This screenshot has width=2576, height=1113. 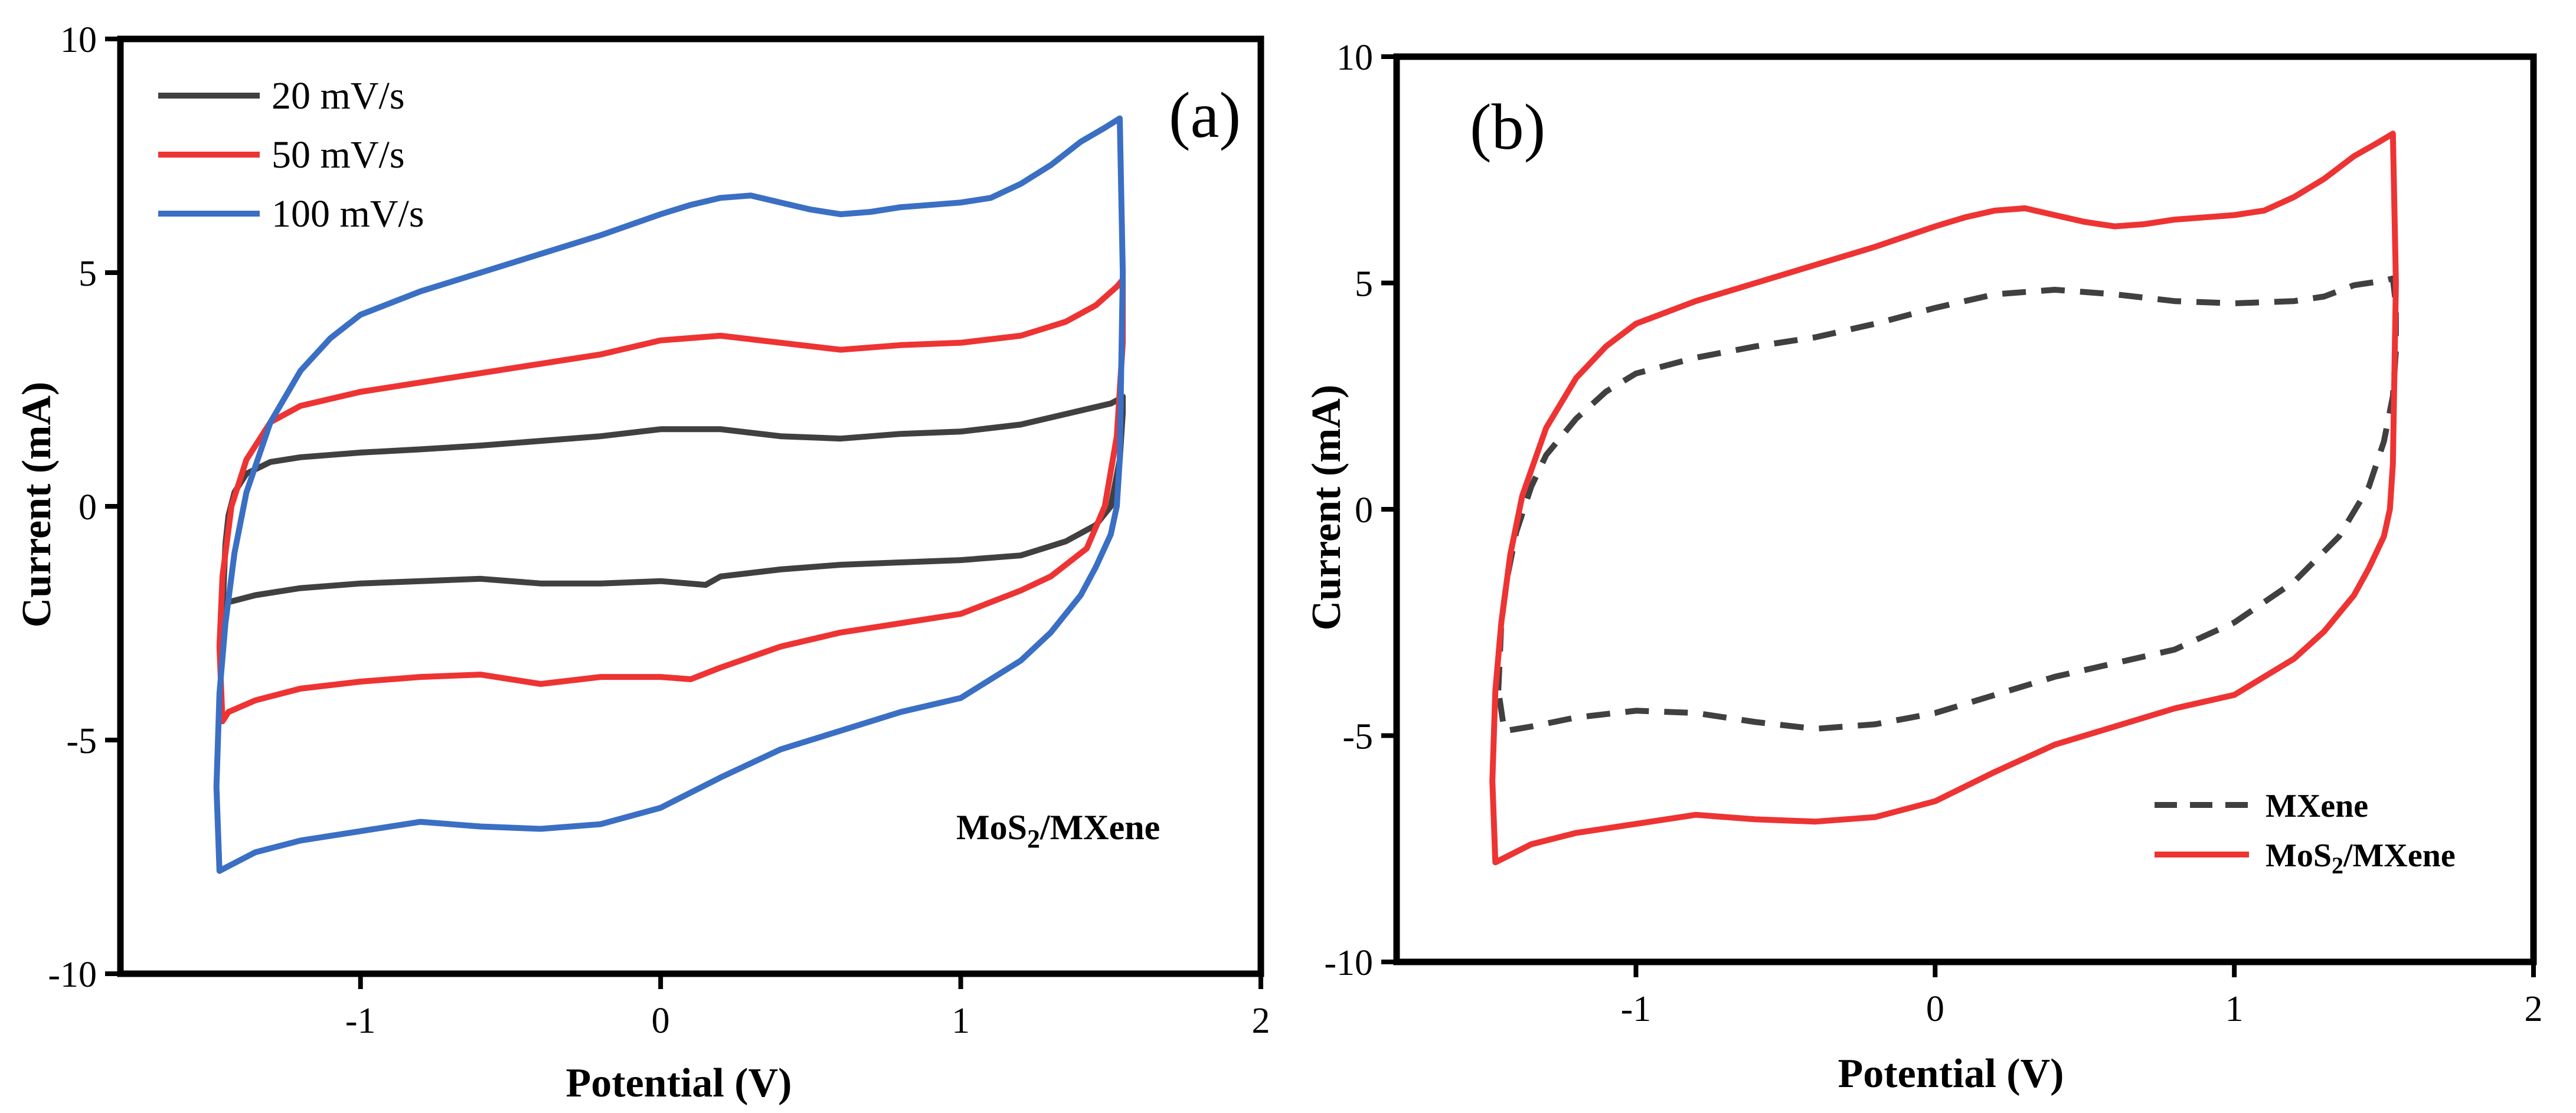 I want to click on legend-label-100mv: 100 mV/s, so click(x=348, y=213).